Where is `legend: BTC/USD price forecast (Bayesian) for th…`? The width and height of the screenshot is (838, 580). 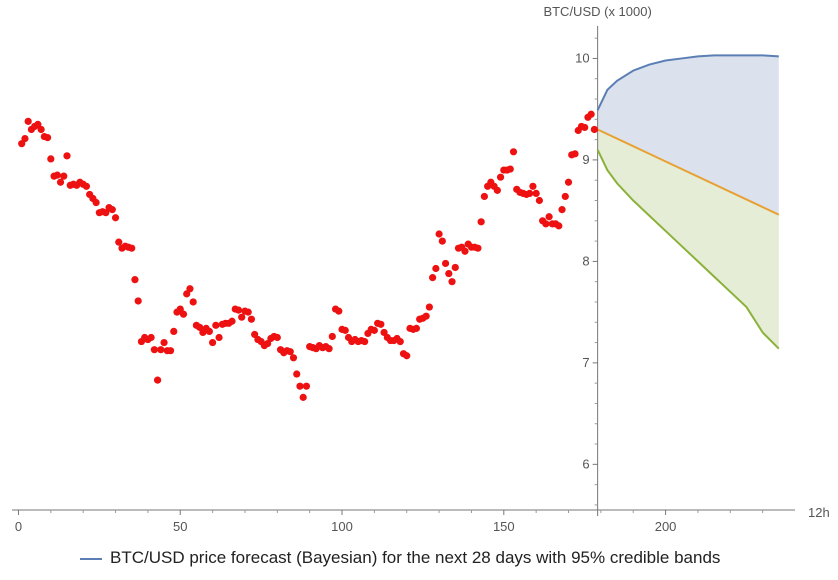
legend: BTC/USD price forecast (Bayesian) for th… is located at coordinates (419, 558).